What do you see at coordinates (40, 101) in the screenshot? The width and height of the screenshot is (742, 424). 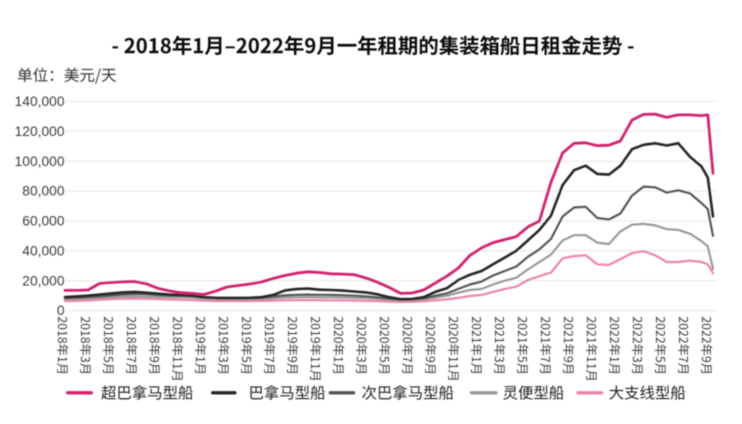 I see `svg-text: 140,000` at bounding box center [40, 101].